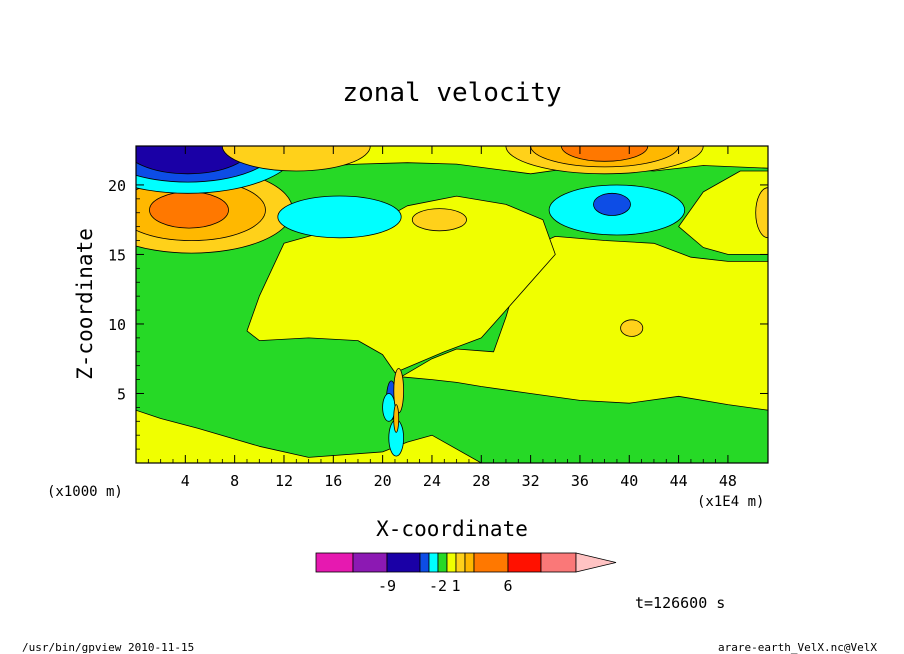  I want to click on contour-left-orange-core, so click(189, 210).